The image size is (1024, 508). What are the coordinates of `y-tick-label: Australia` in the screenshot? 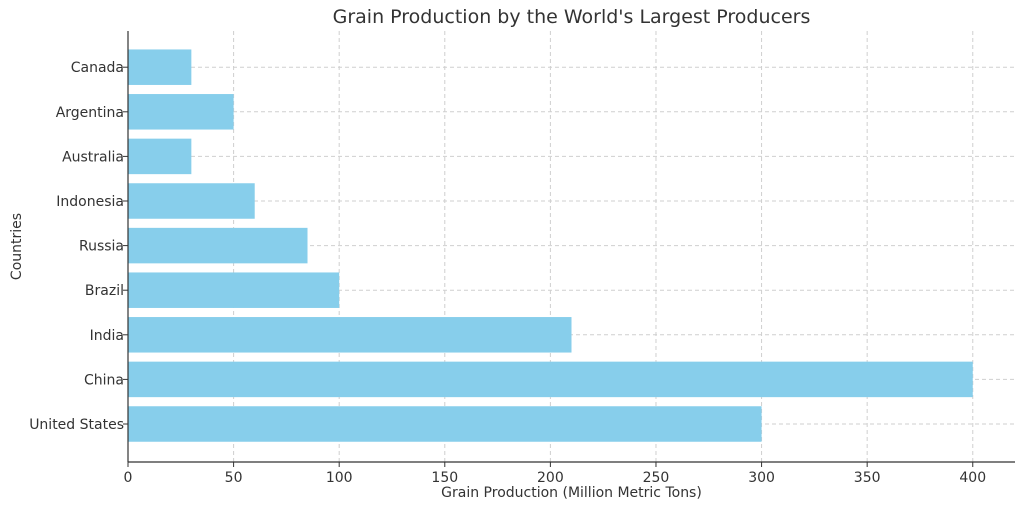 It's located at (93, 157).